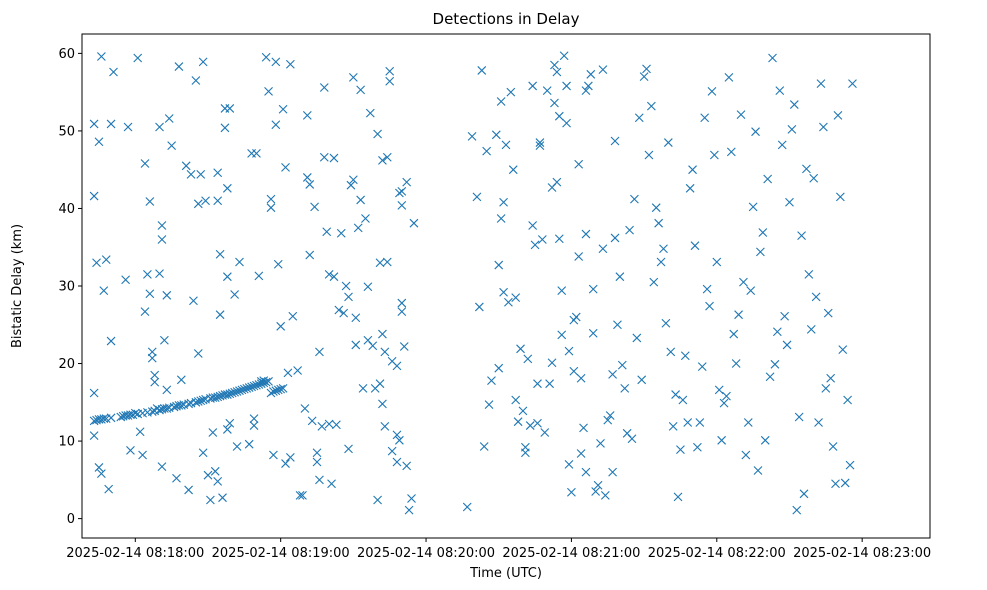 The width and height of the screenshot is (987, 590). I want to click on y-tick-label: 40, so click(66, 209).